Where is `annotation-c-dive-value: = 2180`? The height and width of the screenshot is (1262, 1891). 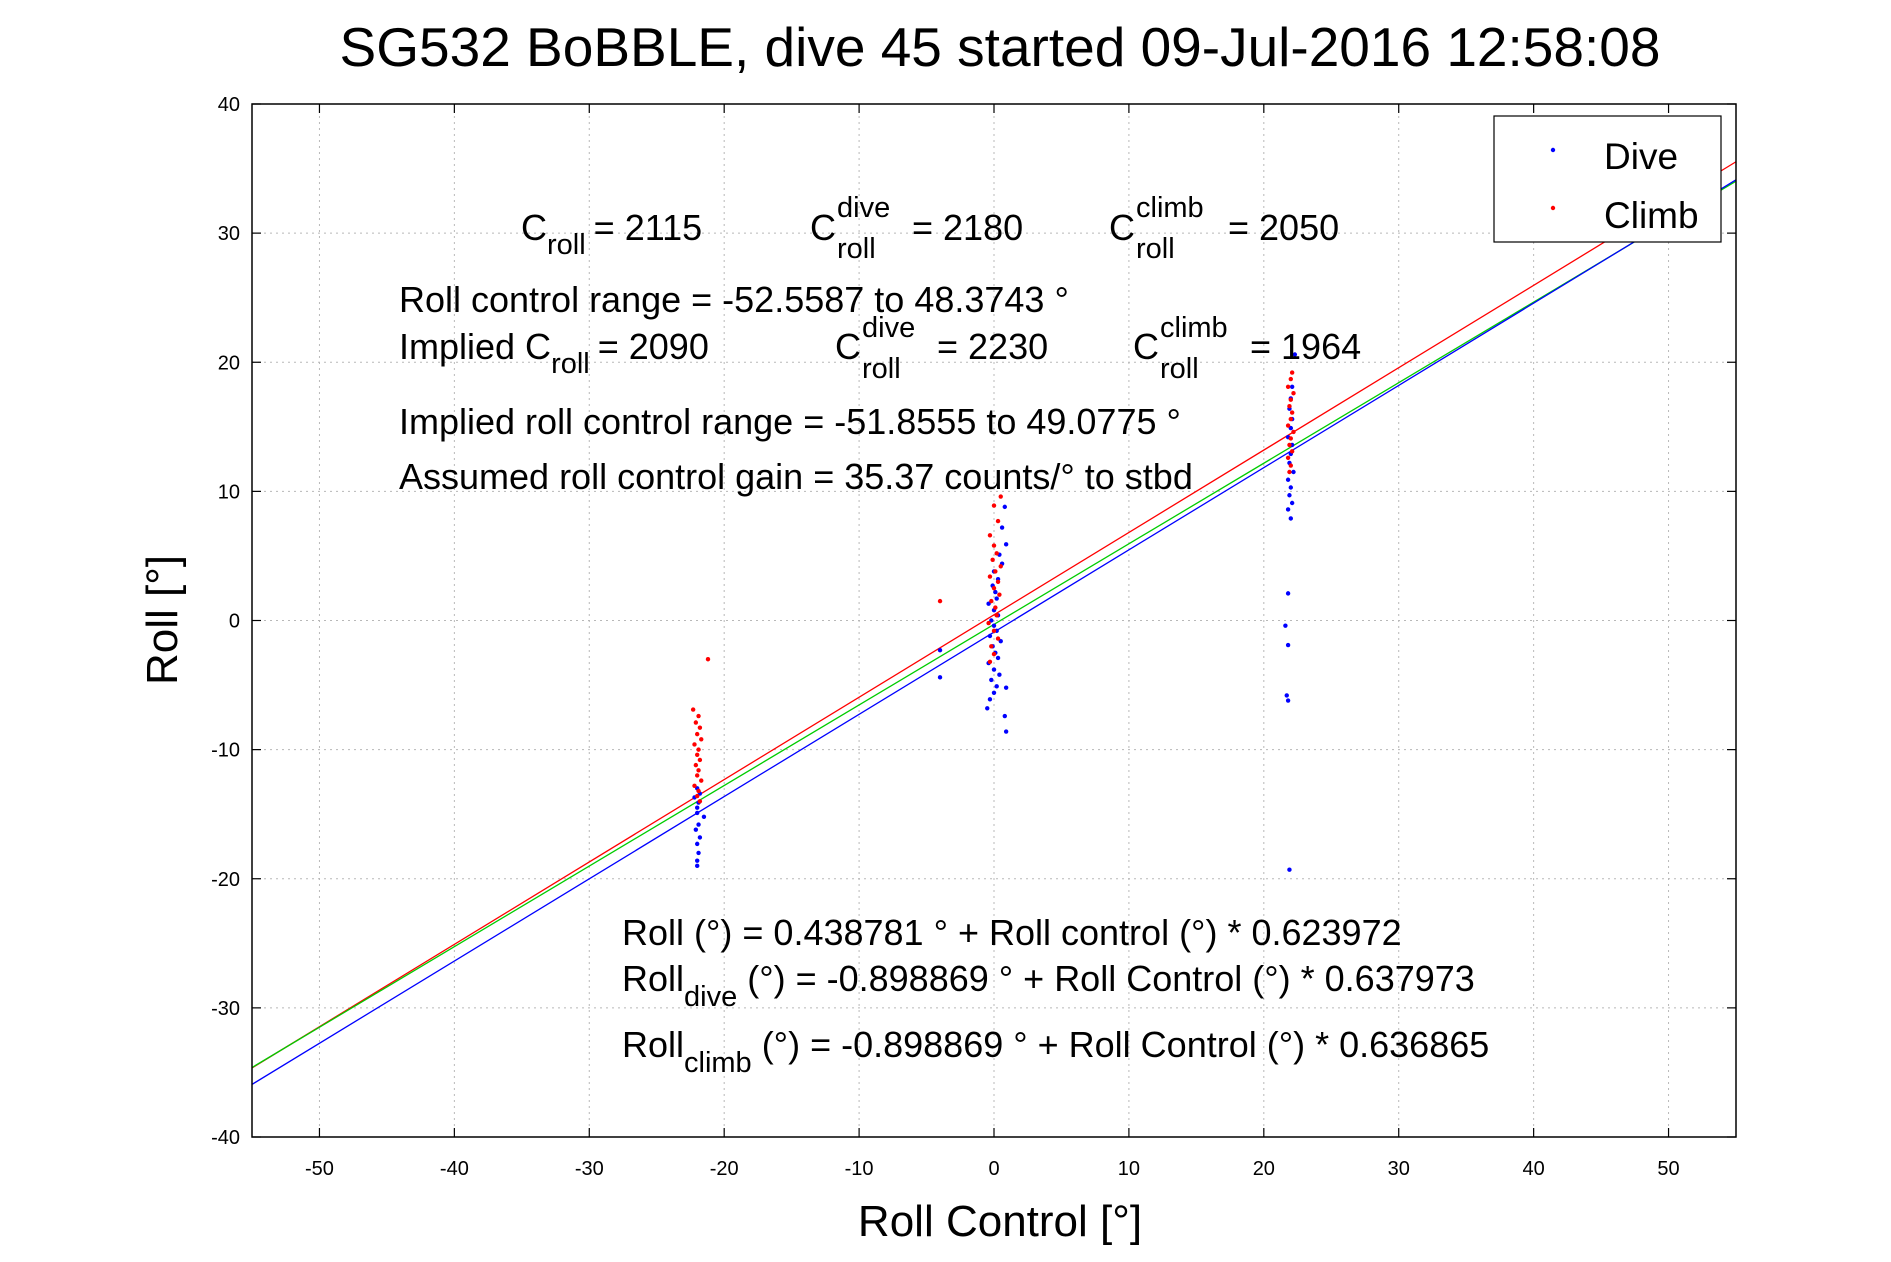
annotation-c-dive-value: = 2180 is located at coordinates (967, 227).